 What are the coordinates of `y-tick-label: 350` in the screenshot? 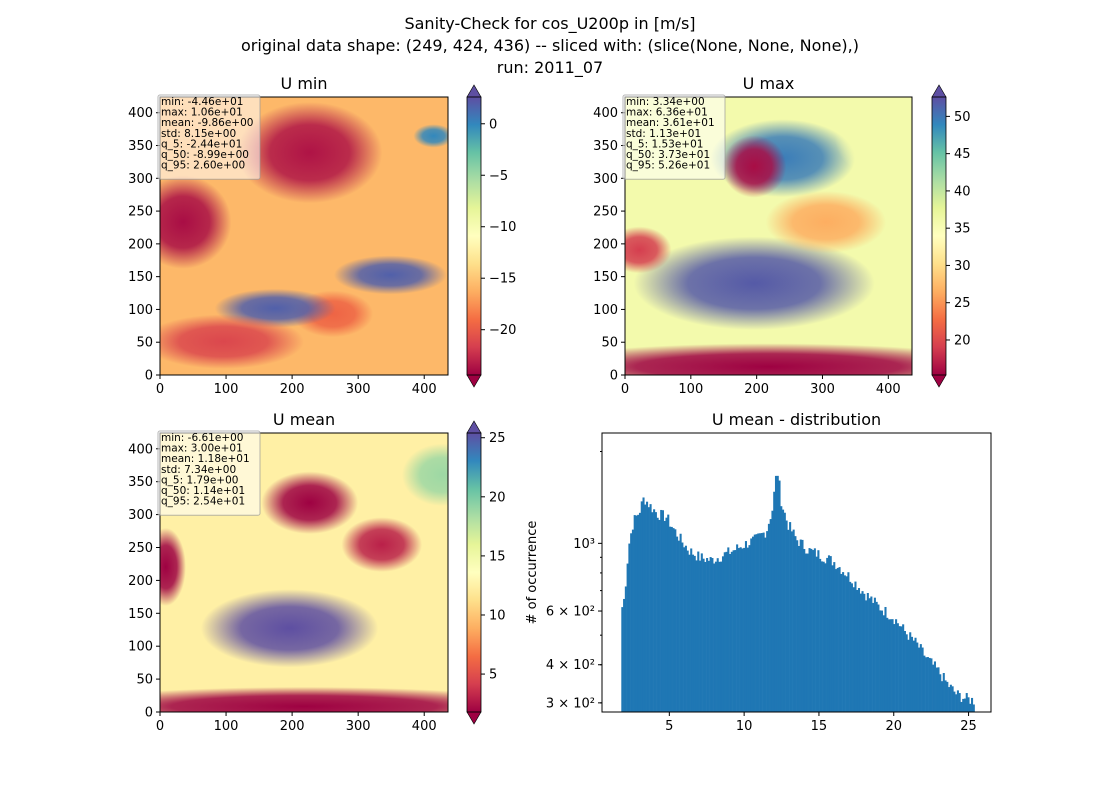 It's located at (605, 146).